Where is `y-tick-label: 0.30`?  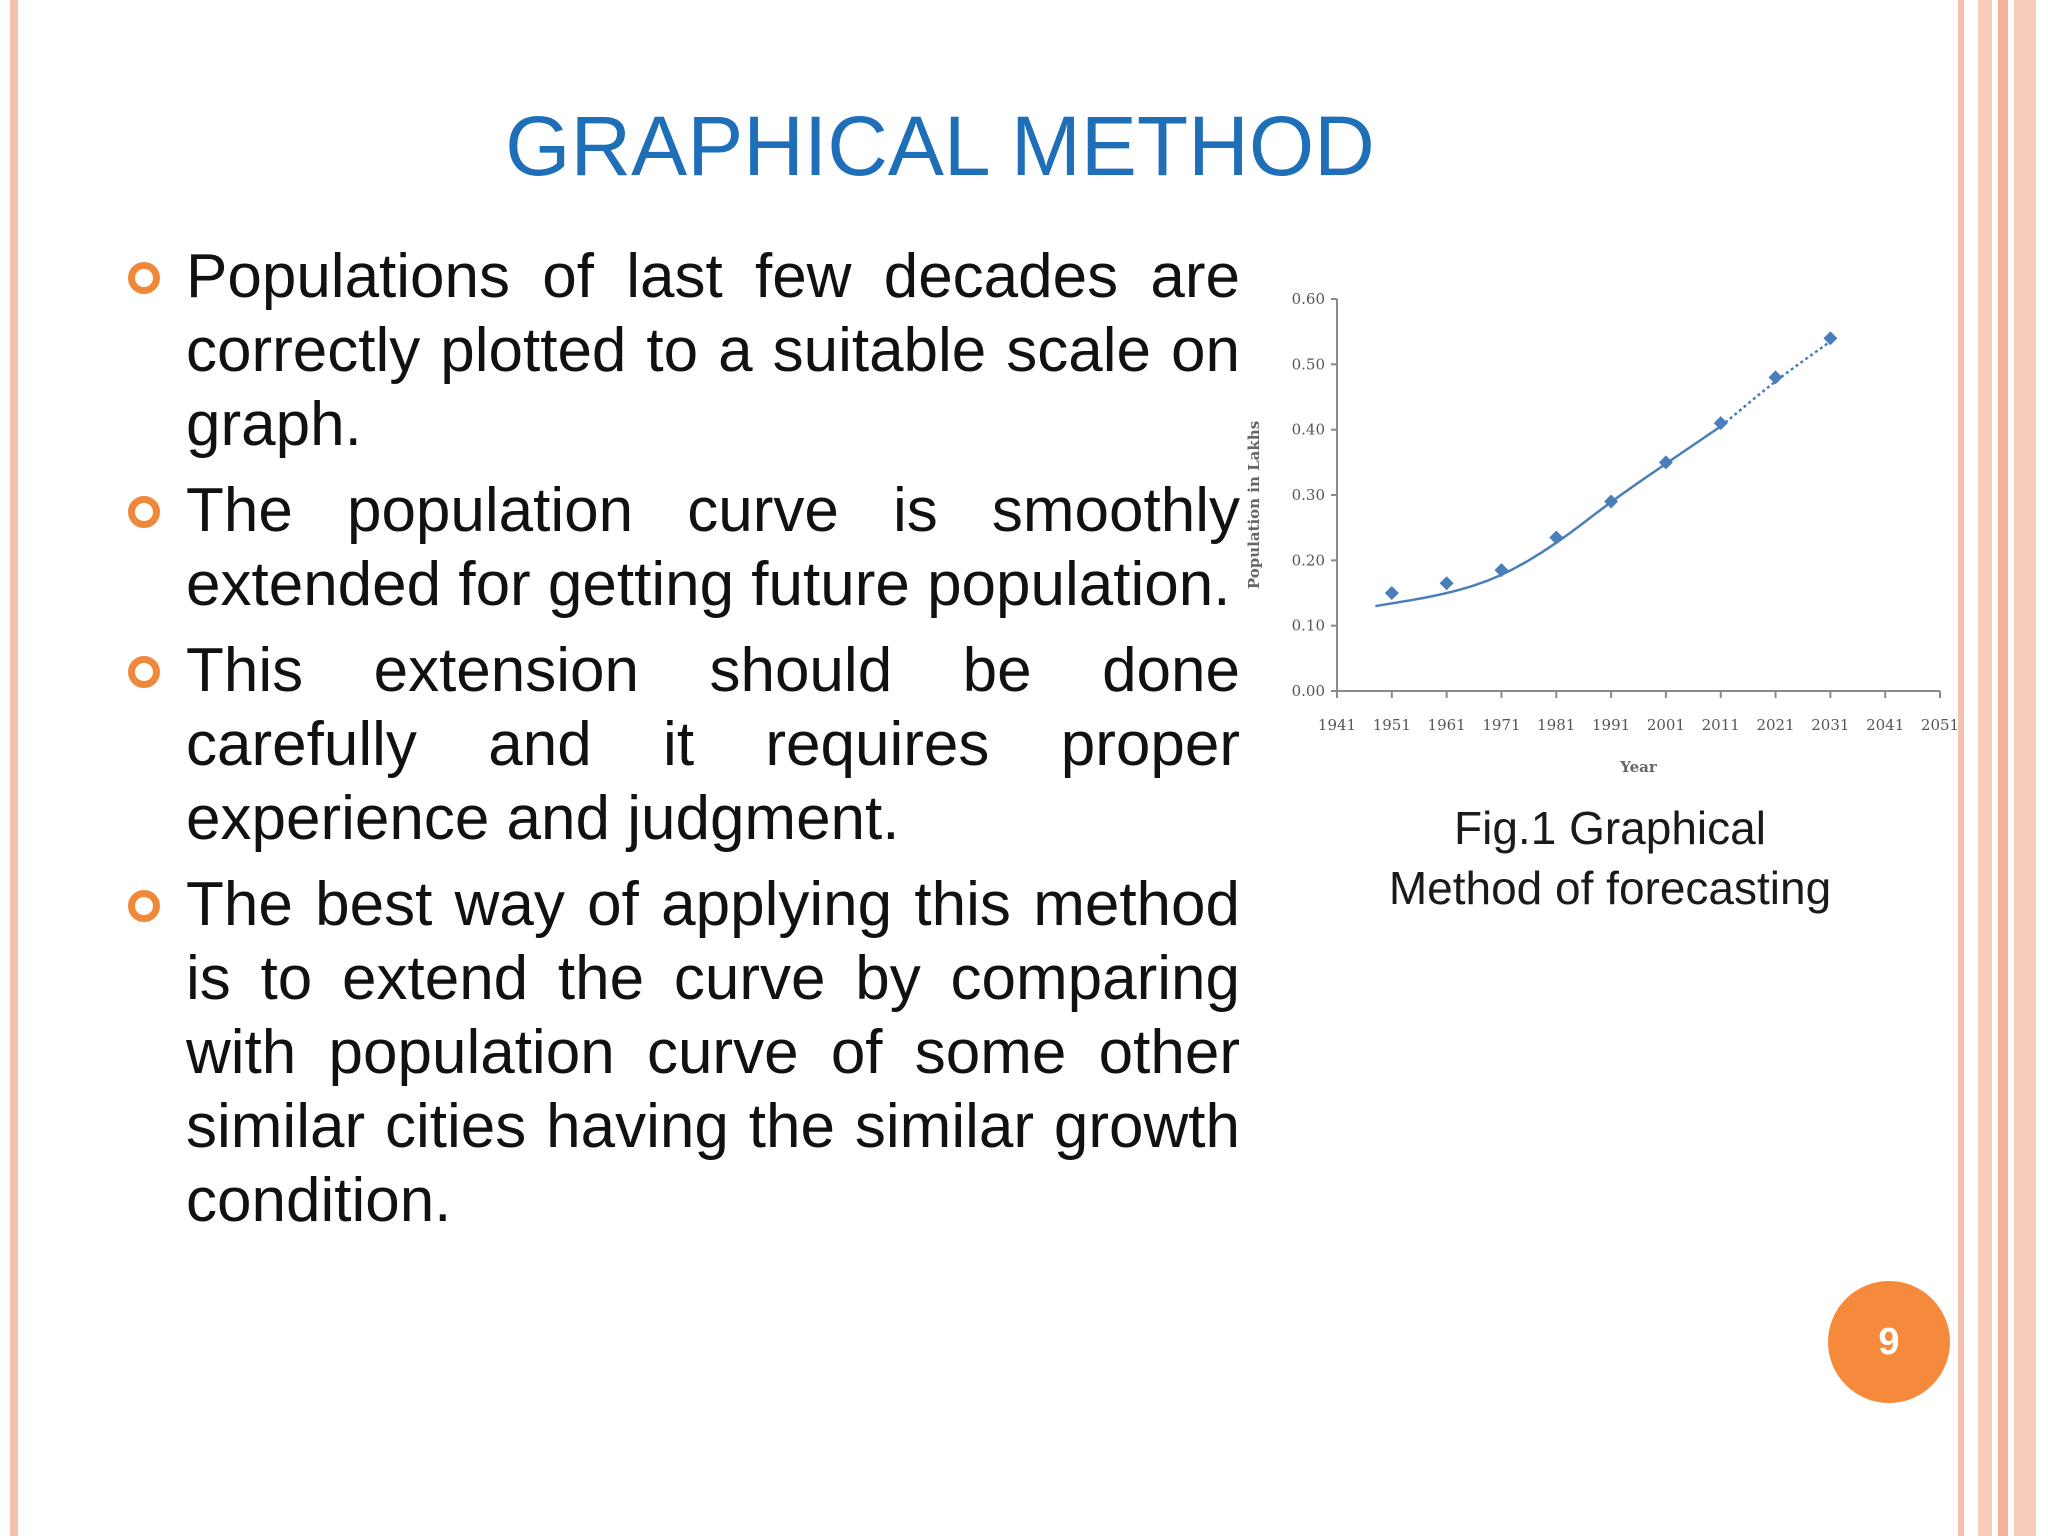
y-tick-label: 0.30 is located at coordinates (1308, 495).